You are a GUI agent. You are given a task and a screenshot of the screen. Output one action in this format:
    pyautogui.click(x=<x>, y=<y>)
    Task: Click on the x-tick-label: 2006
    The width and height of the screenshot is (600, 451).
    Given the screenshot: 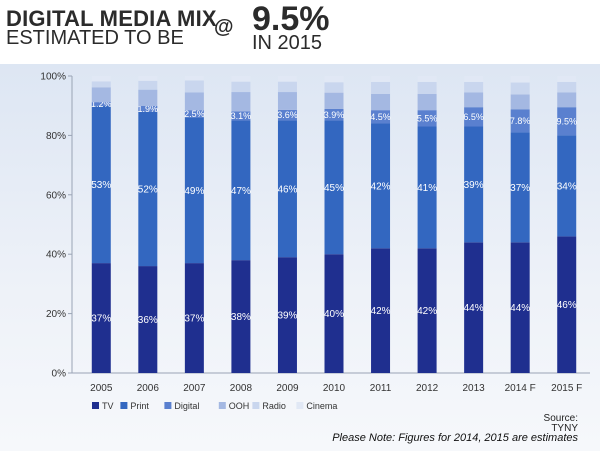 What is the action you would take?
    pyautogui.click(x=148, y=388)
    